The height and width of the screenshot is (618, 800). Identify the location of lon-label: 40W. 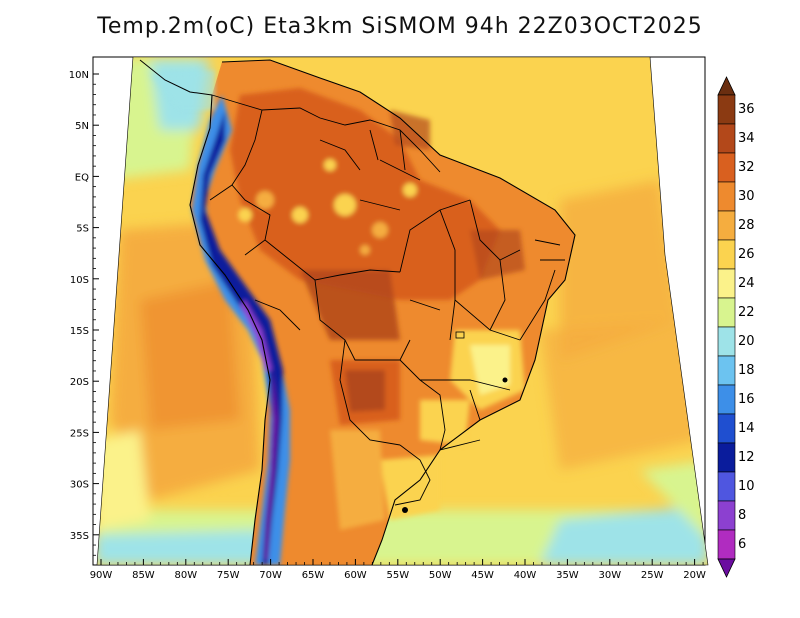
(525, 575).